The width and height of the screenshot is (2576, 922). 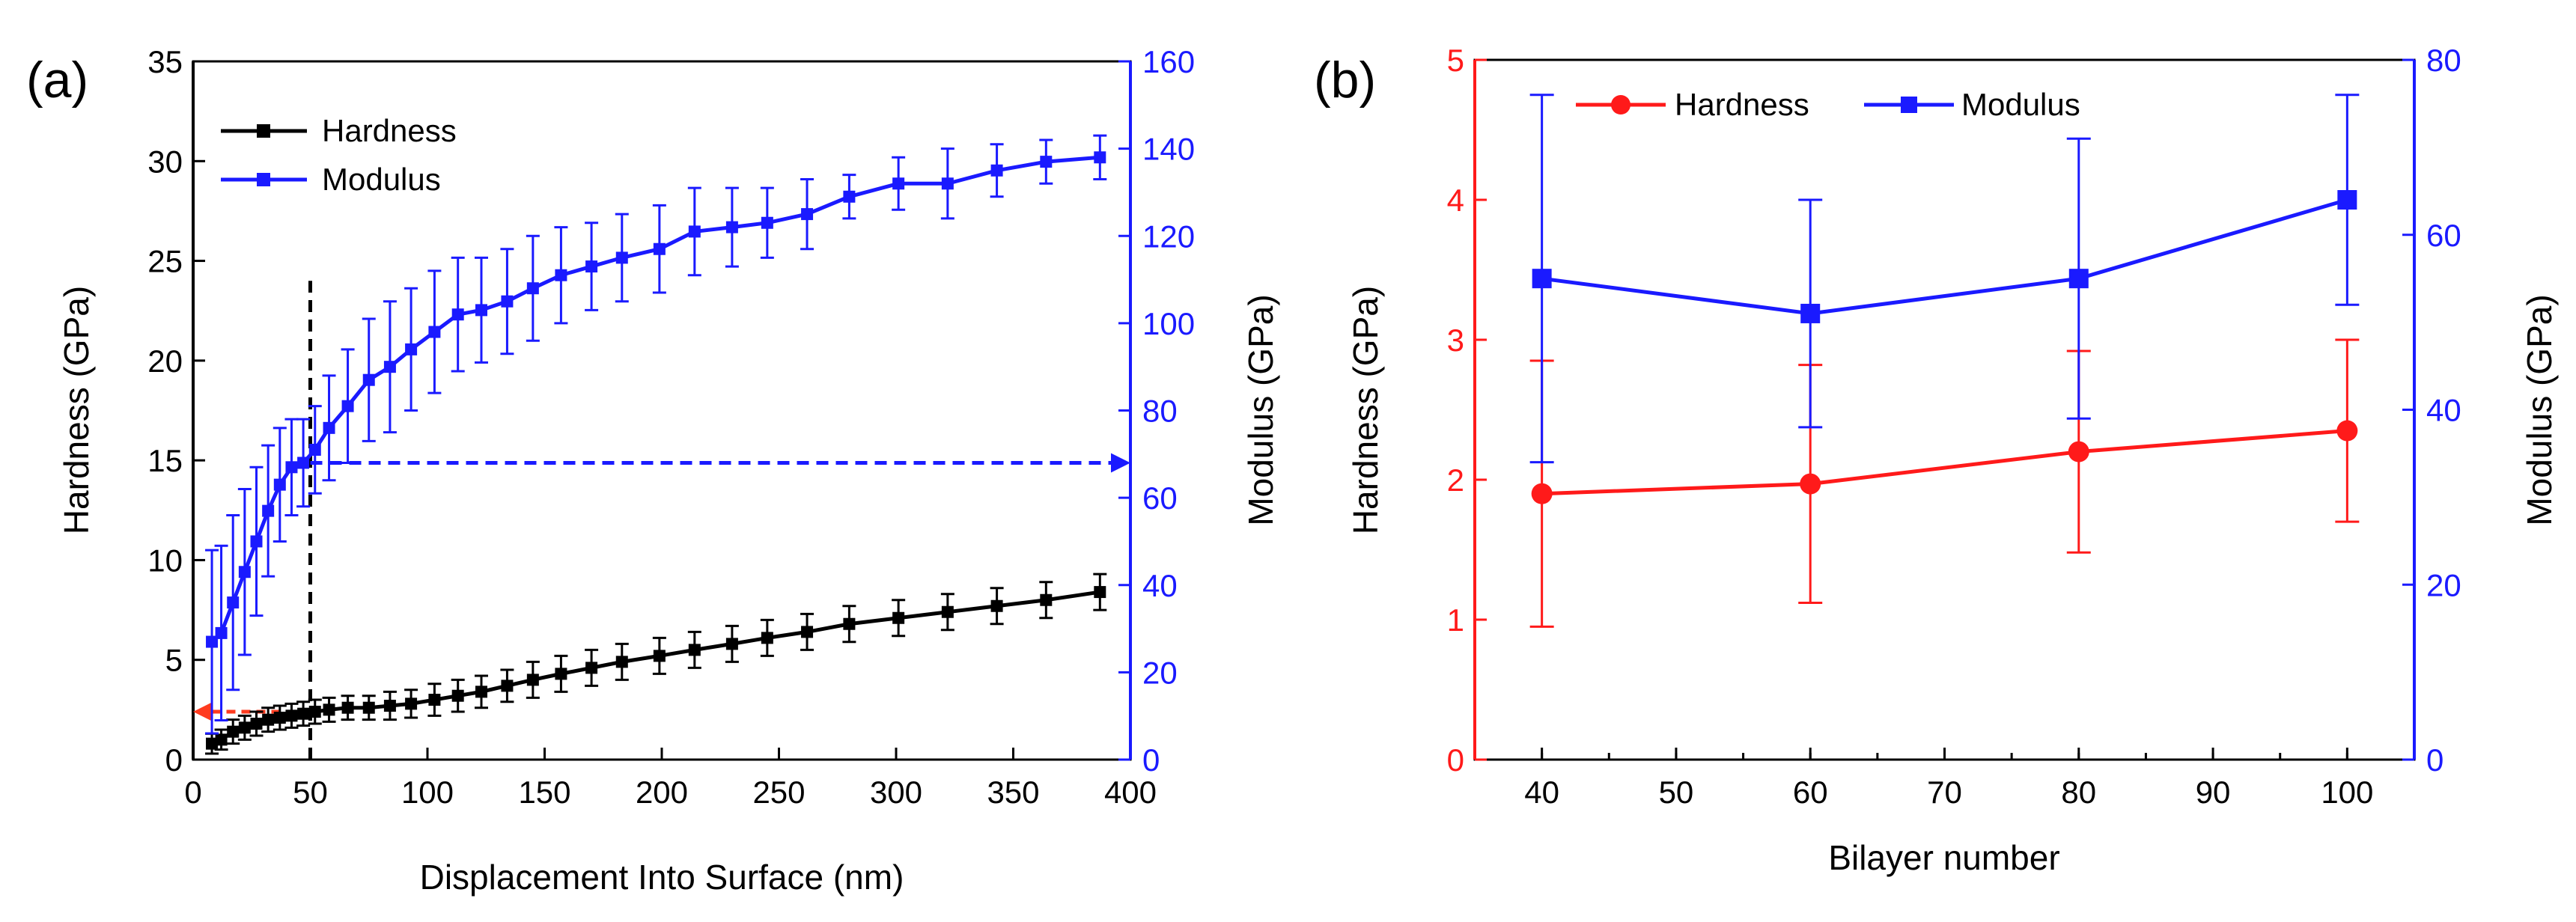 I want to click on x-tick-label: 300, so click(x=896, y=792).